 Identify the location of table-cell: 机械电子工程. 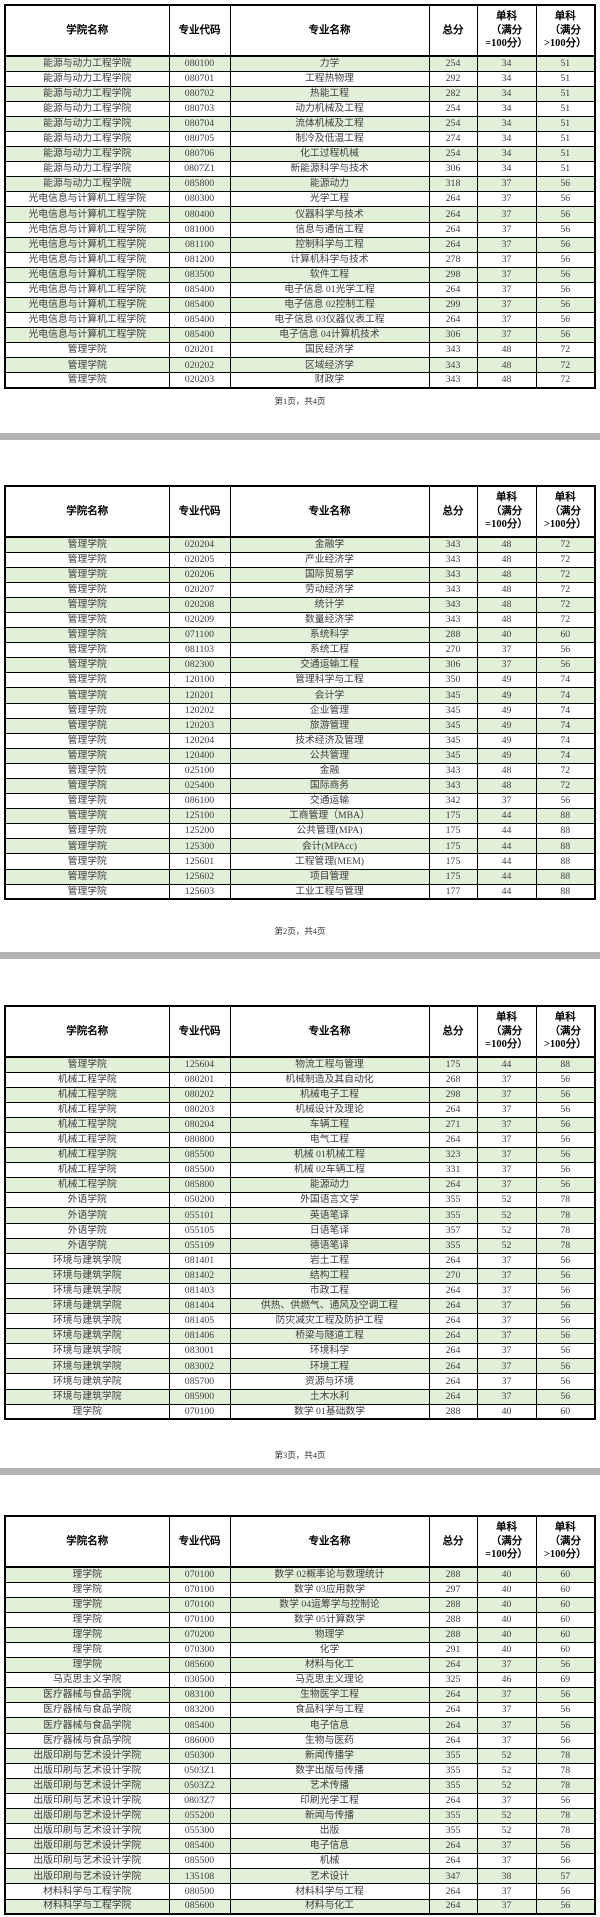
(329, 1094).